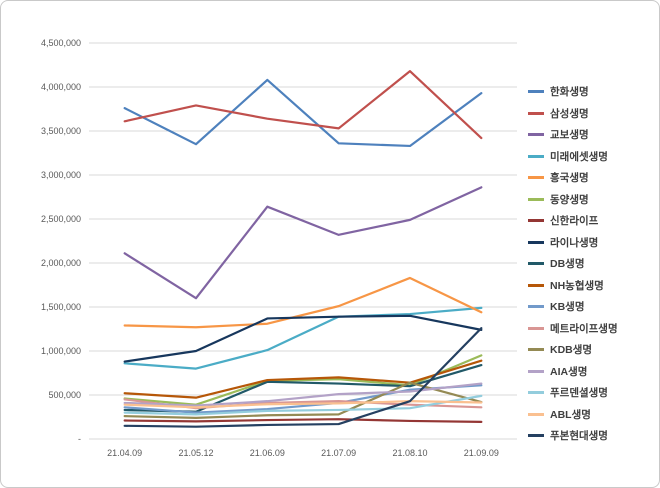 The height and width of the screenshot is (488, 660). What do you see at coordinates (569, 199) in the screenshot?
I see `legend-label: 동양생명` at bounding box center [569, 199].